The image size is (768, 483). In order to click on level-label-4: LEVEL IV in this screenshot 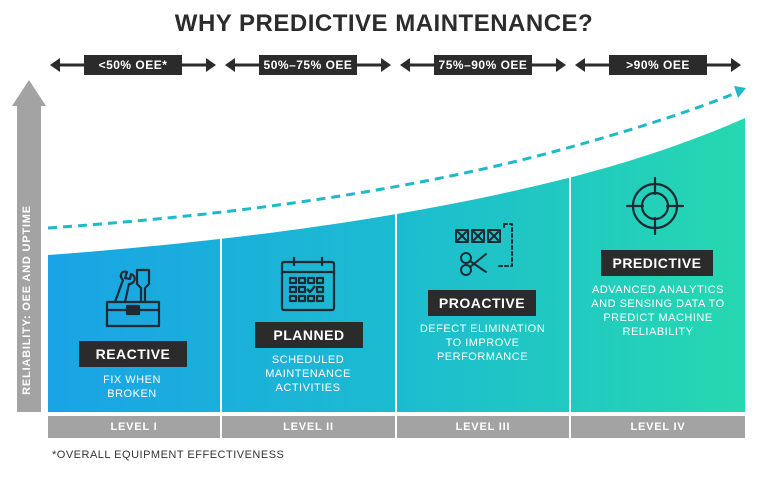, I will do `click(658, 427)`.